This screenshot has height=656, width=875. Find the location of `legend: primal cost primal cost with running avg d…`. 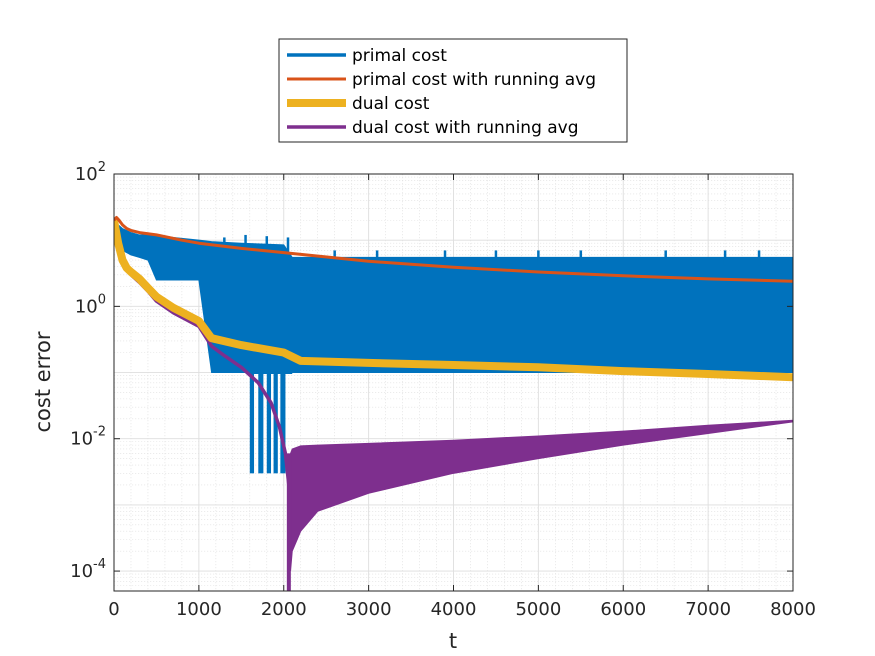

legend: primal cost primal cost with running avg d… is located at coordinates (453, 90).